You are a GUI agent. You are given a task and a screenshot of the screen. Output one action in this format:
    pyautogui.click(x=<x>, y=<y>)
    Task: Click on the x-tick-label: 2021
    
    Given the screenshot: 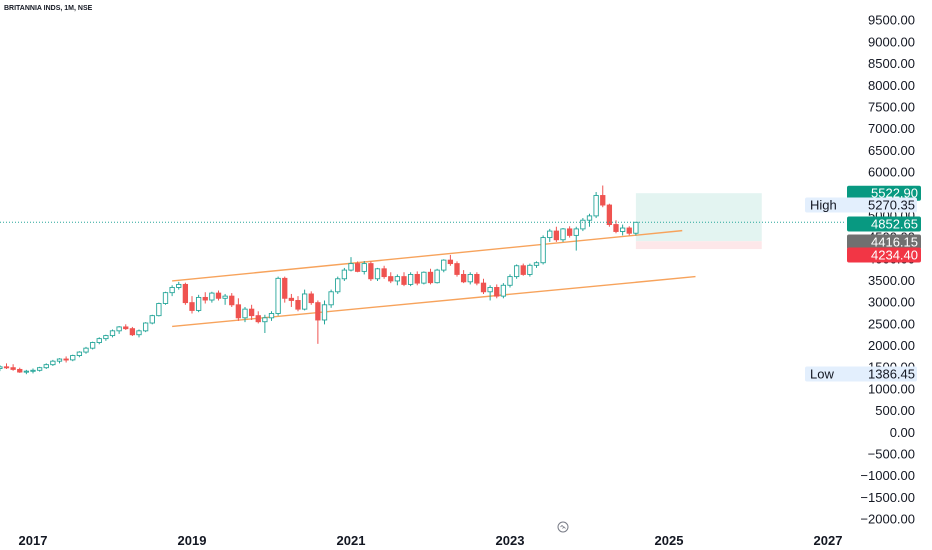 What is the action you would take?
    pyautogui.click(x=351, y=540)
    